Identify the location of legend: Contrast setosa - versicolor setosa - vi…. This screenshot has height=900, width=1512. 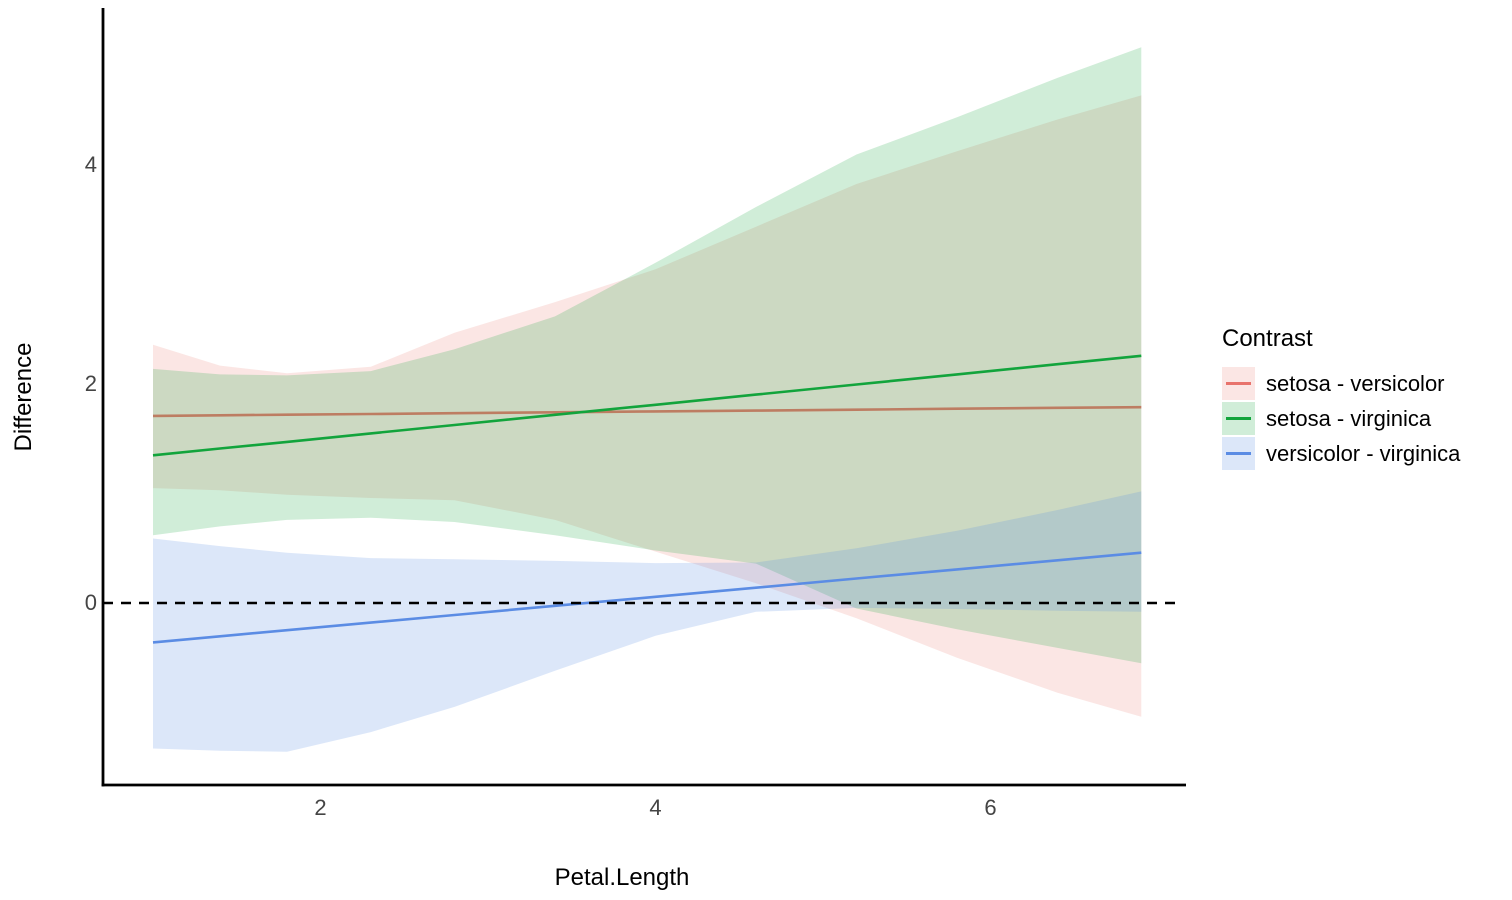
(1341, 398).